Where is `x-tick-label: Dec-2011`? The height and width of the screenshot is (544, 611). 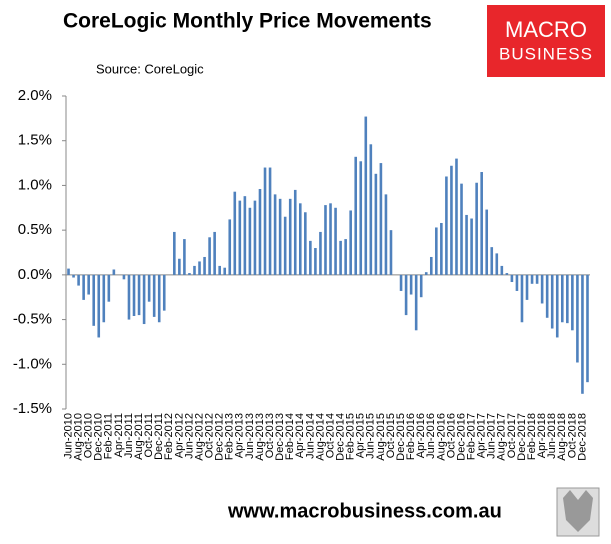 x-tick-label: Dec-2011 is located at coordinates (159, 436).